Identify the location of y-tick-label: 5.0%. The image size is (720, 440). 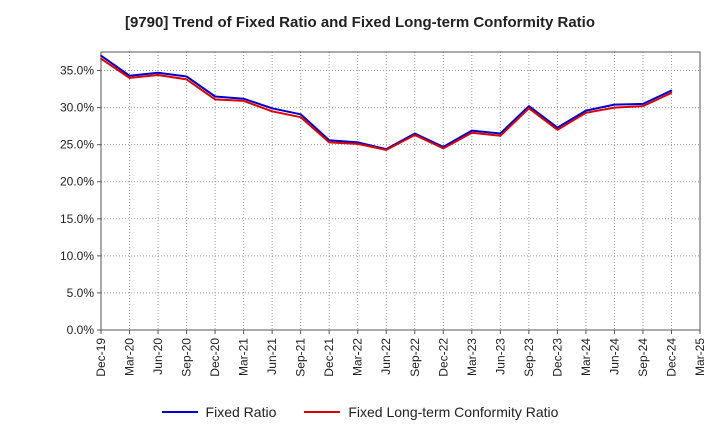
(81, 293).